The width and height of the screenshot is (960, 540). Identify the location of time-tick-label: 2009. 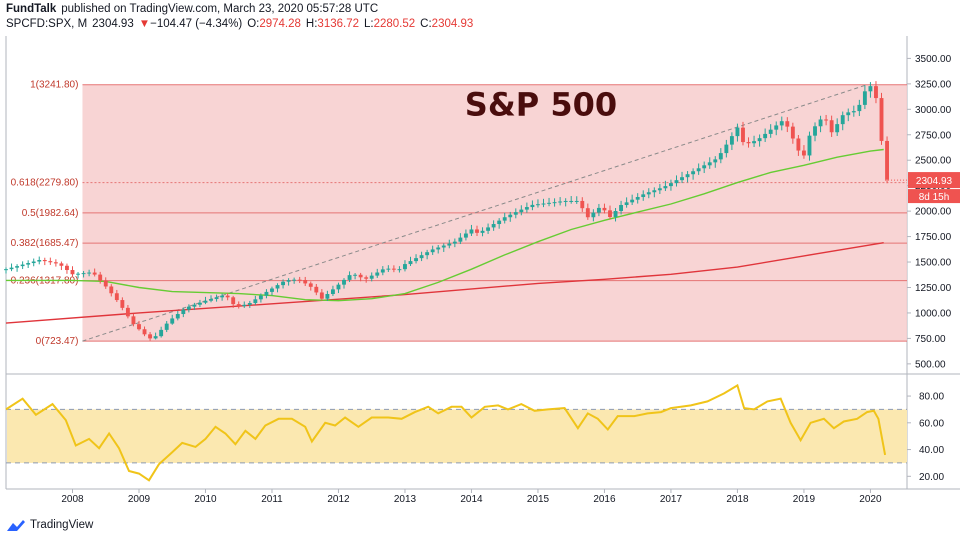
(139, 499).